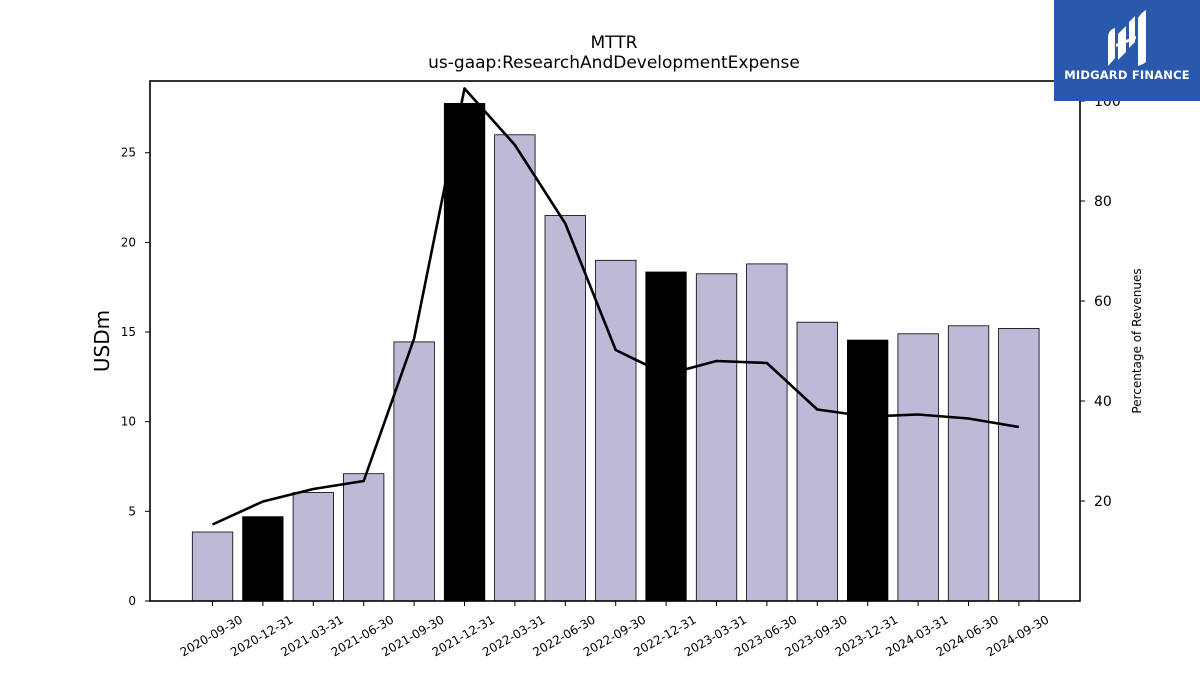  I want to click on y-axis-label-right: Percentage of Revenues, so click(1137, 340).